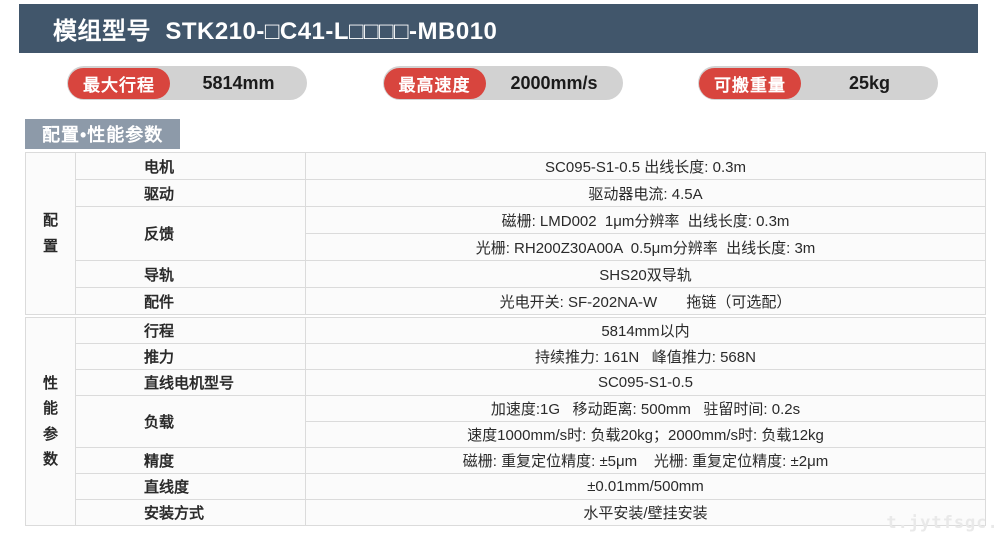  Describe the element at coordinates (275, 31) in the screenshot. I see `module-model-title: 模组型号 STK210-□C41-L□□□□-MB010` at that location.